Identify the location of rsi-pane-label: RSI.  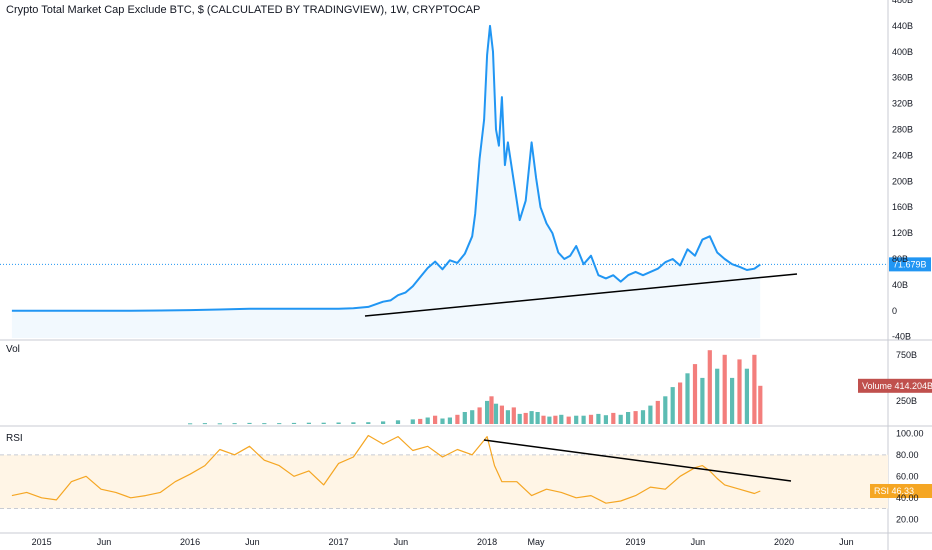
(14, 438).